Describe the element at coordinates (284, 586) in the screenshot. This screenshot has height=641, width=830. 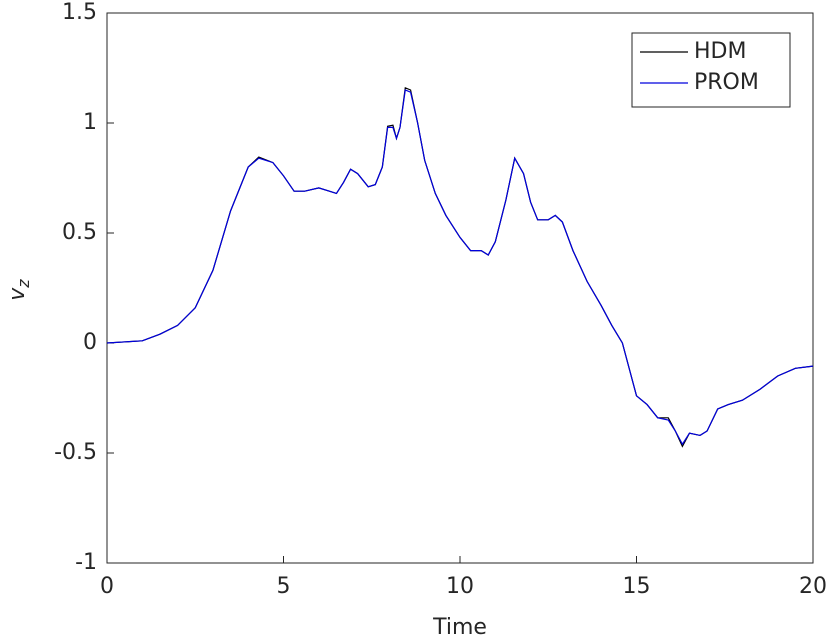
I see `x-tick-label: 5` at that location.